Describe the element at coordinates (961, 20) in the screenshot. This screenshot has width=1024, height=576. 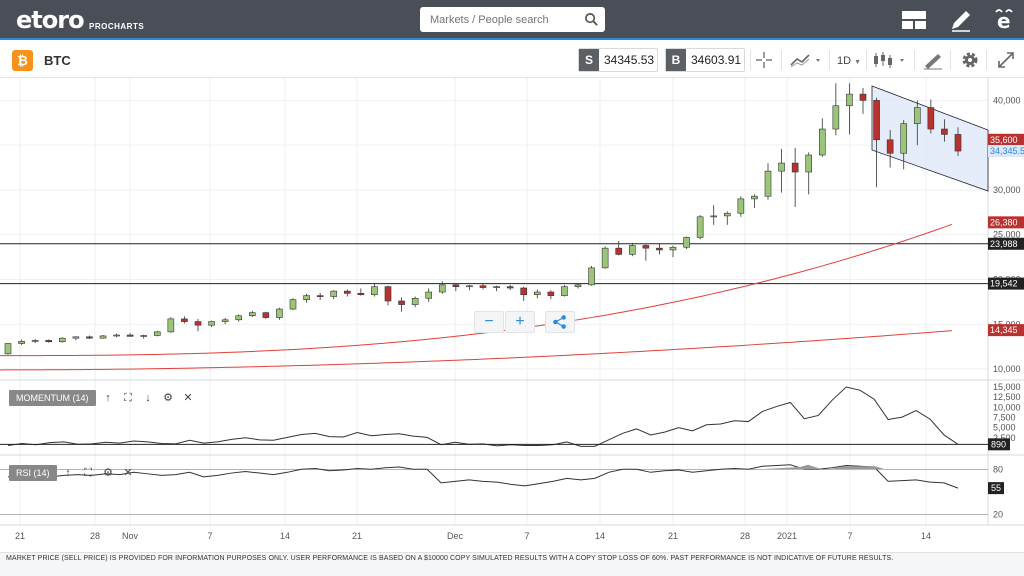
I see `pencil-icon` at that location.